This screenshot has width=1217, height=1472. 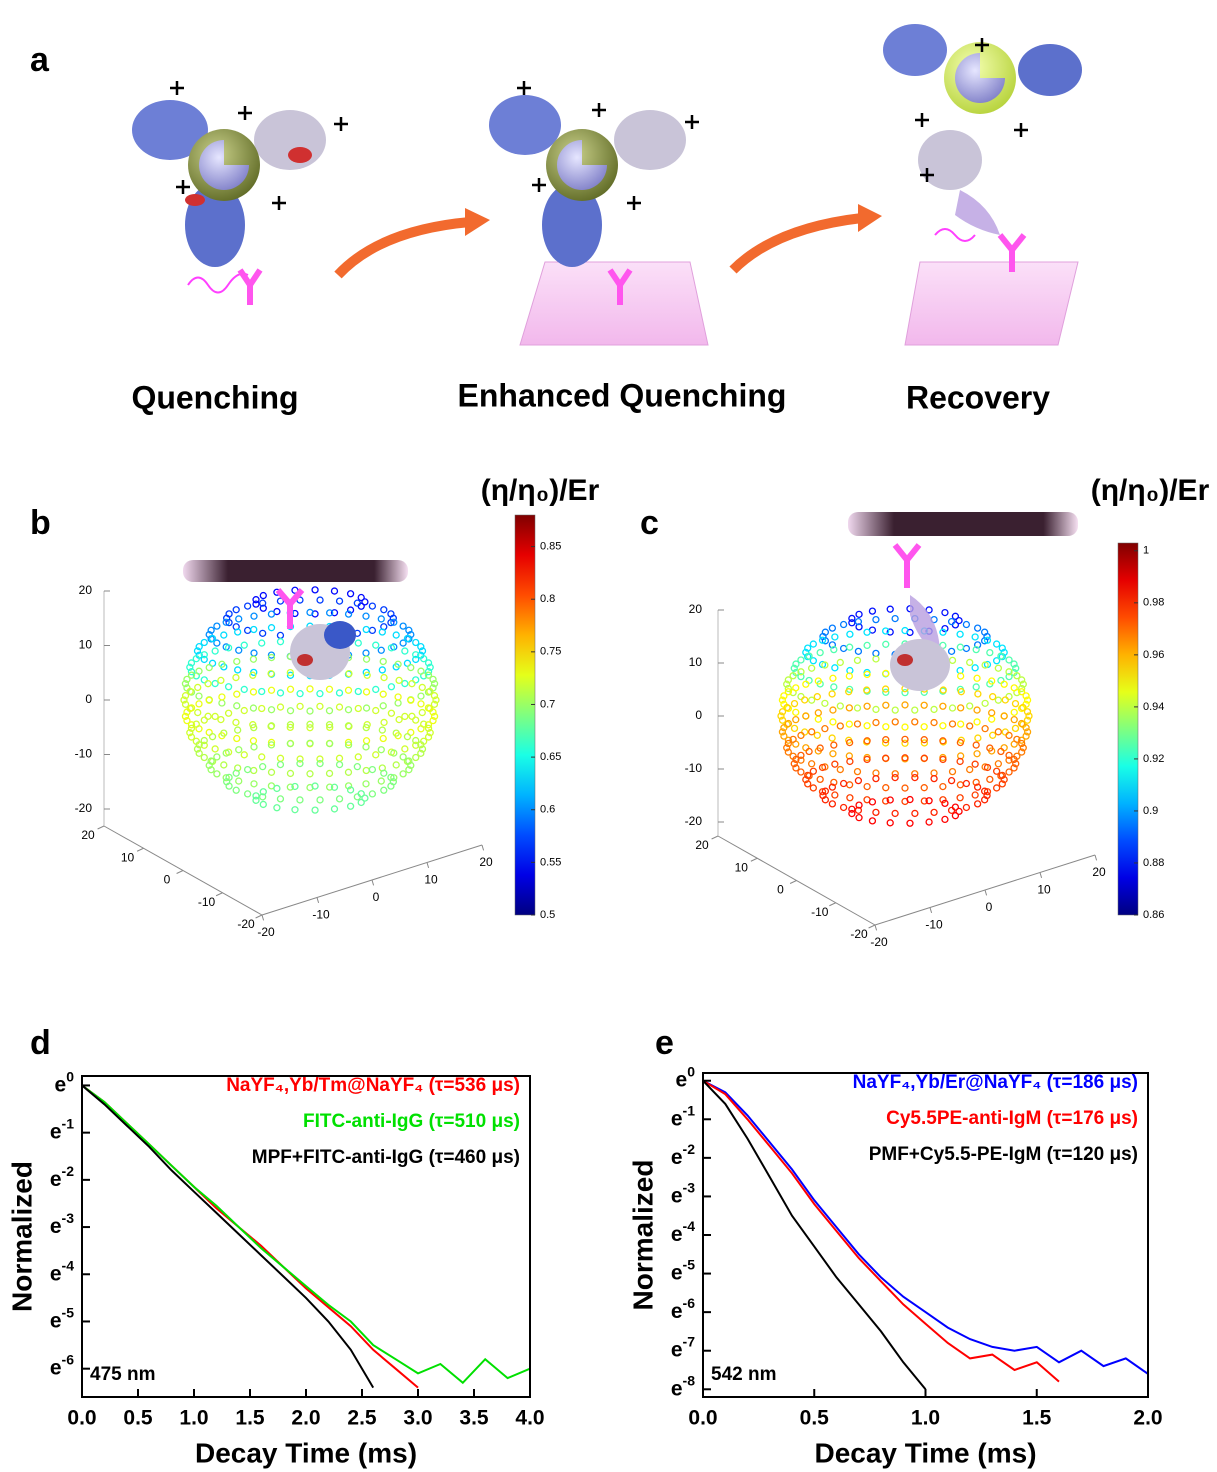 I want to click on y-tick-label: e-1, so click(x=62, y=1129).